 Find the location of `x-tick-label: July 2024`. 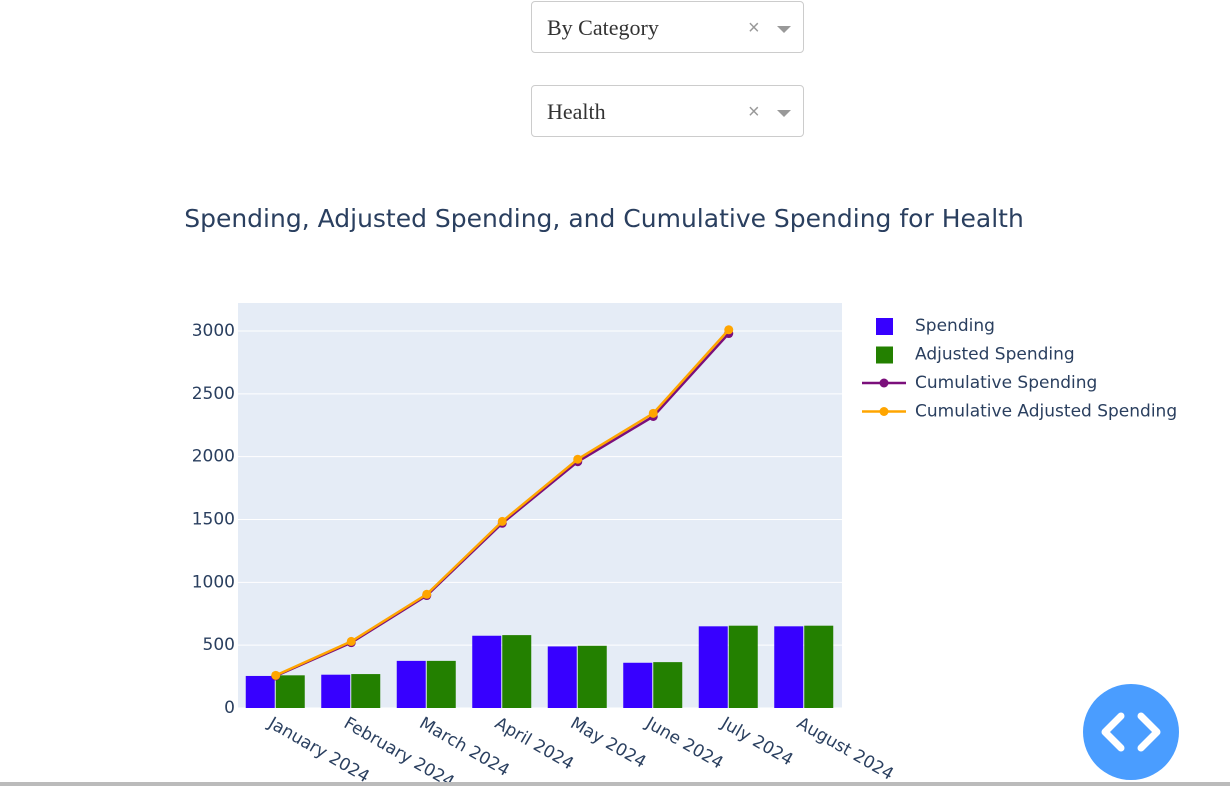

x-tick-label: July 2024 is located at coordinates (756, 741).